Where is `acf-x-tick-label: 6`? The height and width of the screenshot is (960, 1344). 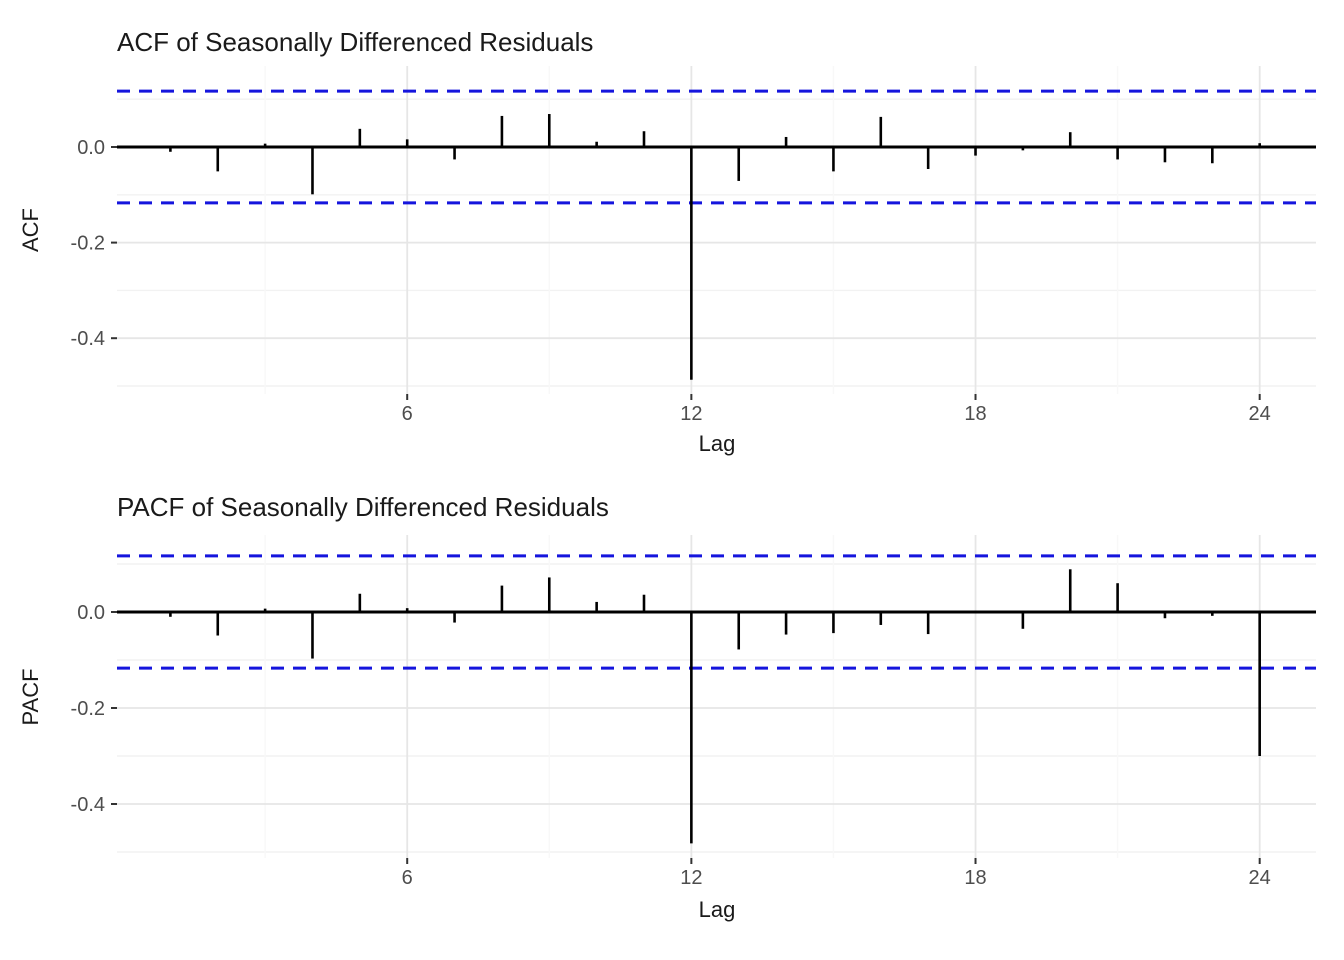
acf-x-tick-label: 6 is located at coordinates (407, 414).